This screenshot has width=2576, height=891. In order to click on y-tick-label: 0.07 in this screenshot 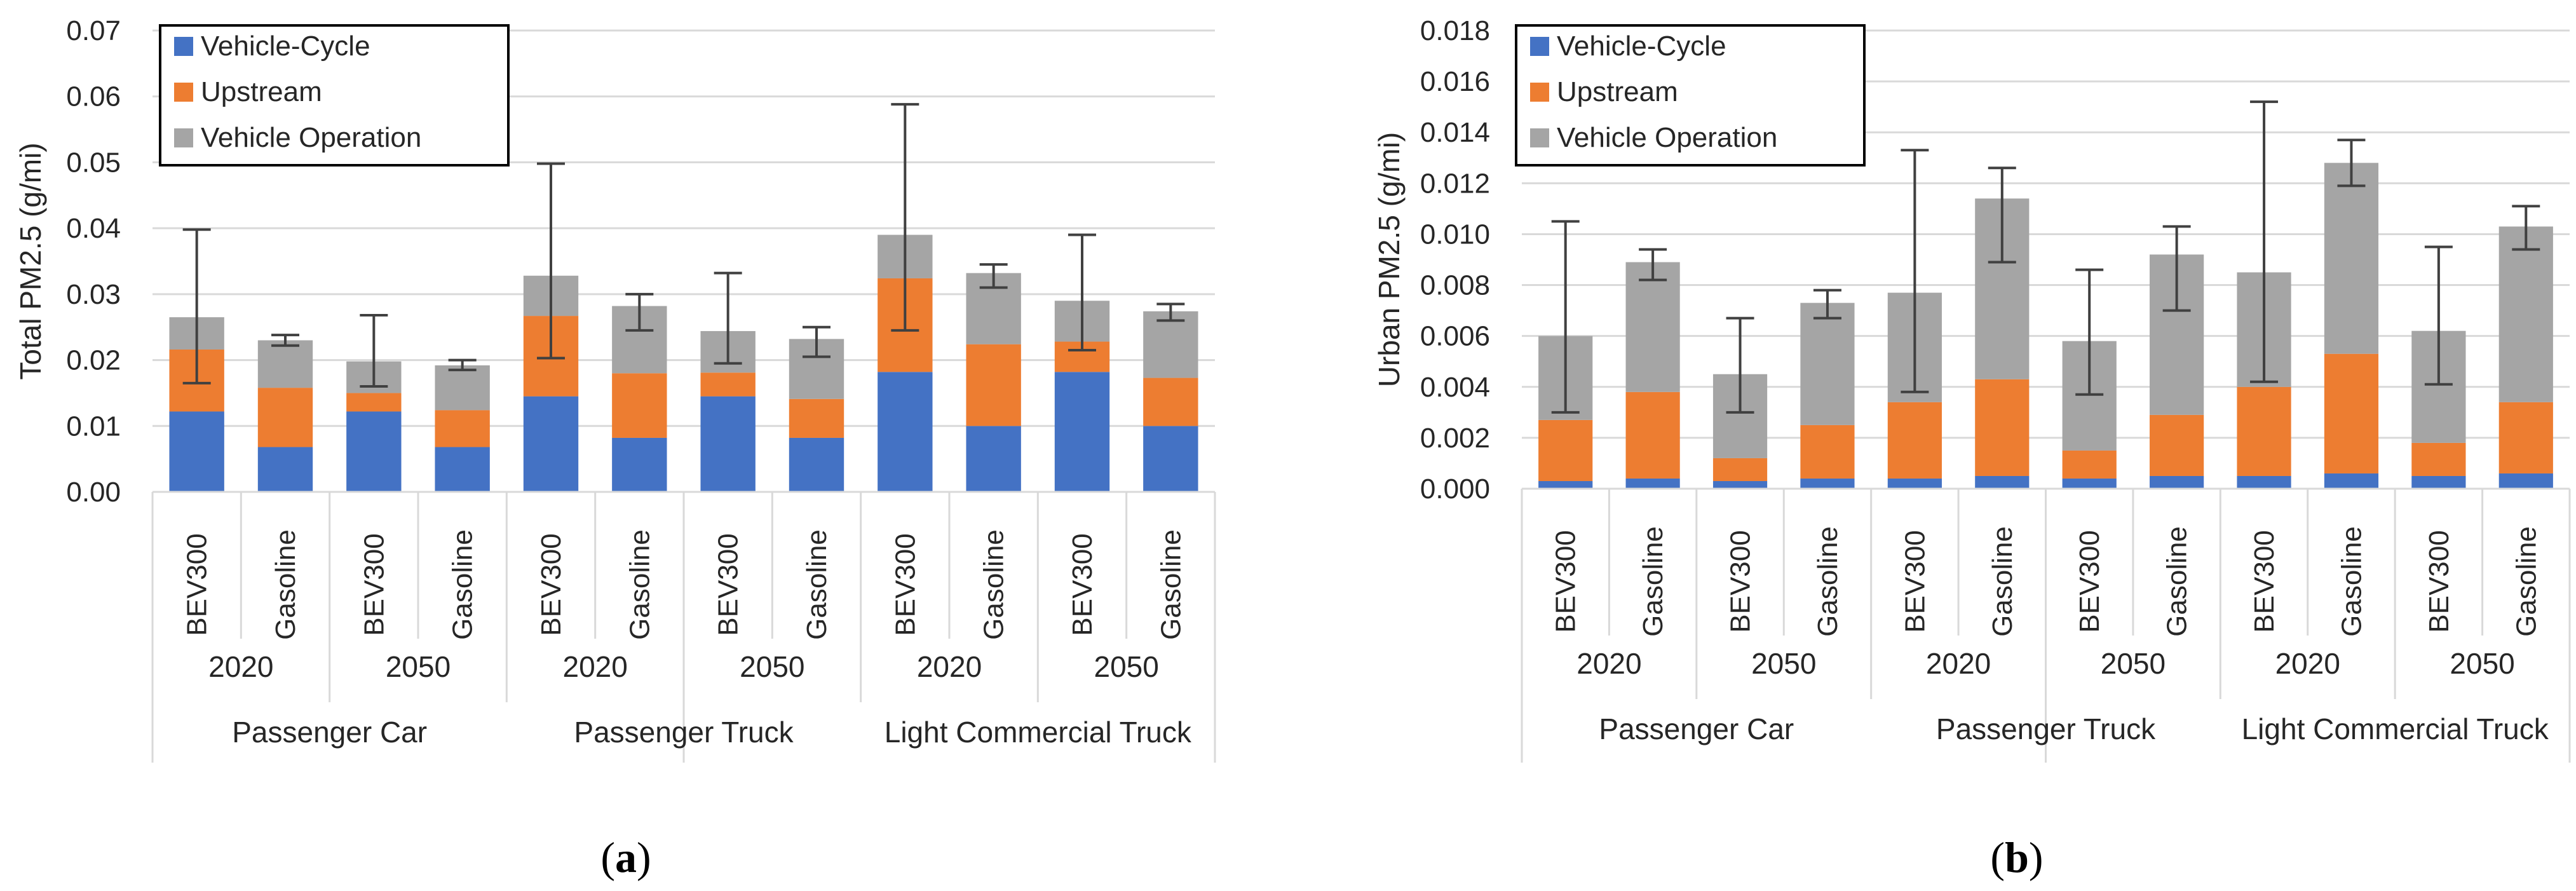, I will do `click(93, 30)`.